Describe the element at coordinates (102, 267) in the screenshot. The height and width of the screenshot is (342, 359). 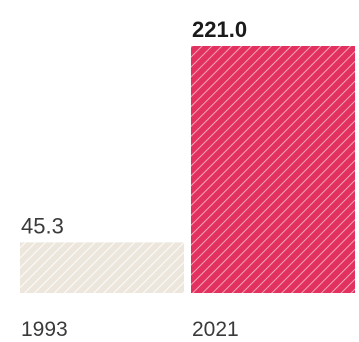
I see `bar-1993` at that location.